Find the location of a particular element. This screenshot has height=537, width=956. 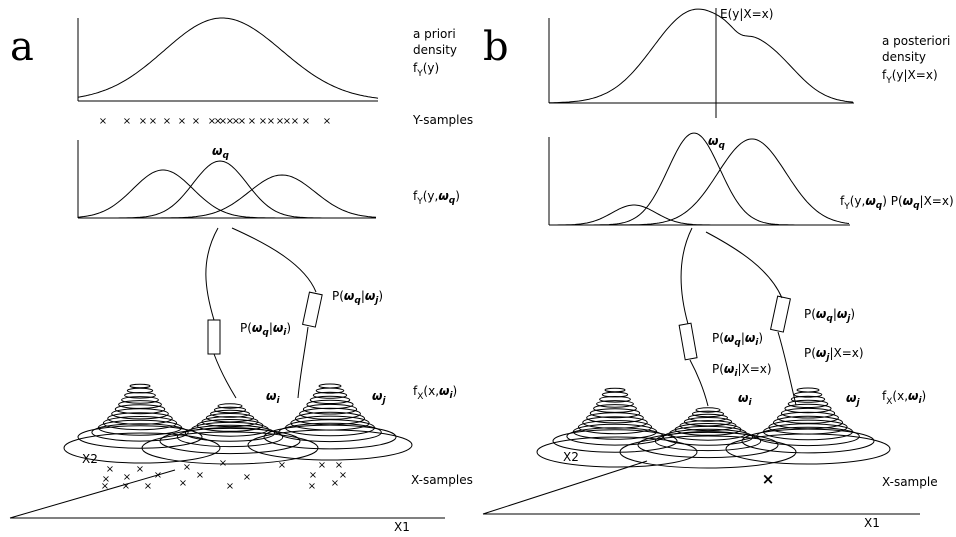

weighted-curve-left is located at coordinates (699, 215).